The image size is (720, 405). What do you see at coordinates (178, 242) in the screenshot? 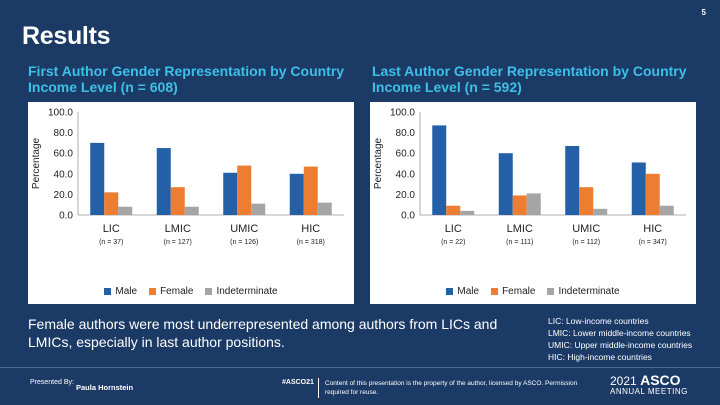
I see `x-tick-sublabel: (n = 127)` at bounding box center [178, 242].